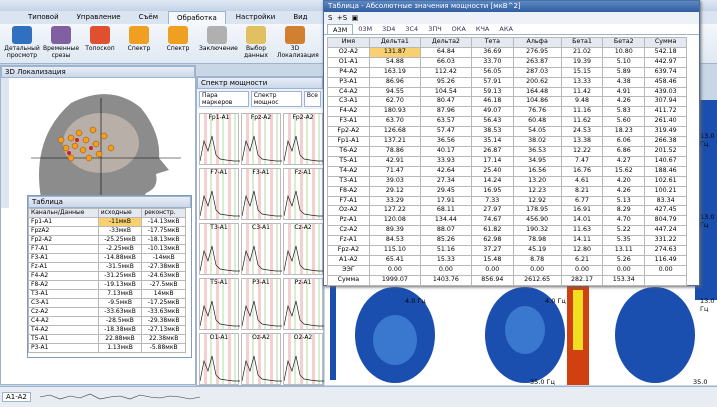  Describe the element at coordinates (349, 112) in the screenshot. I see `table-cell: F4-A2` at that location.